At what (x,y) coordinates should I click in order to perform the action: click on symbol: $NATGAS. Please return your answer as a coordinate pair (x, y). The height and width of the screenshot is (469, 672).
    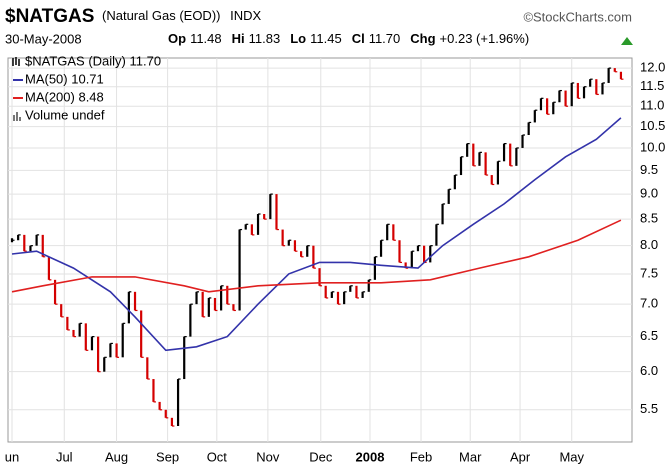
    Looking at the image, I should click on (49, 16).